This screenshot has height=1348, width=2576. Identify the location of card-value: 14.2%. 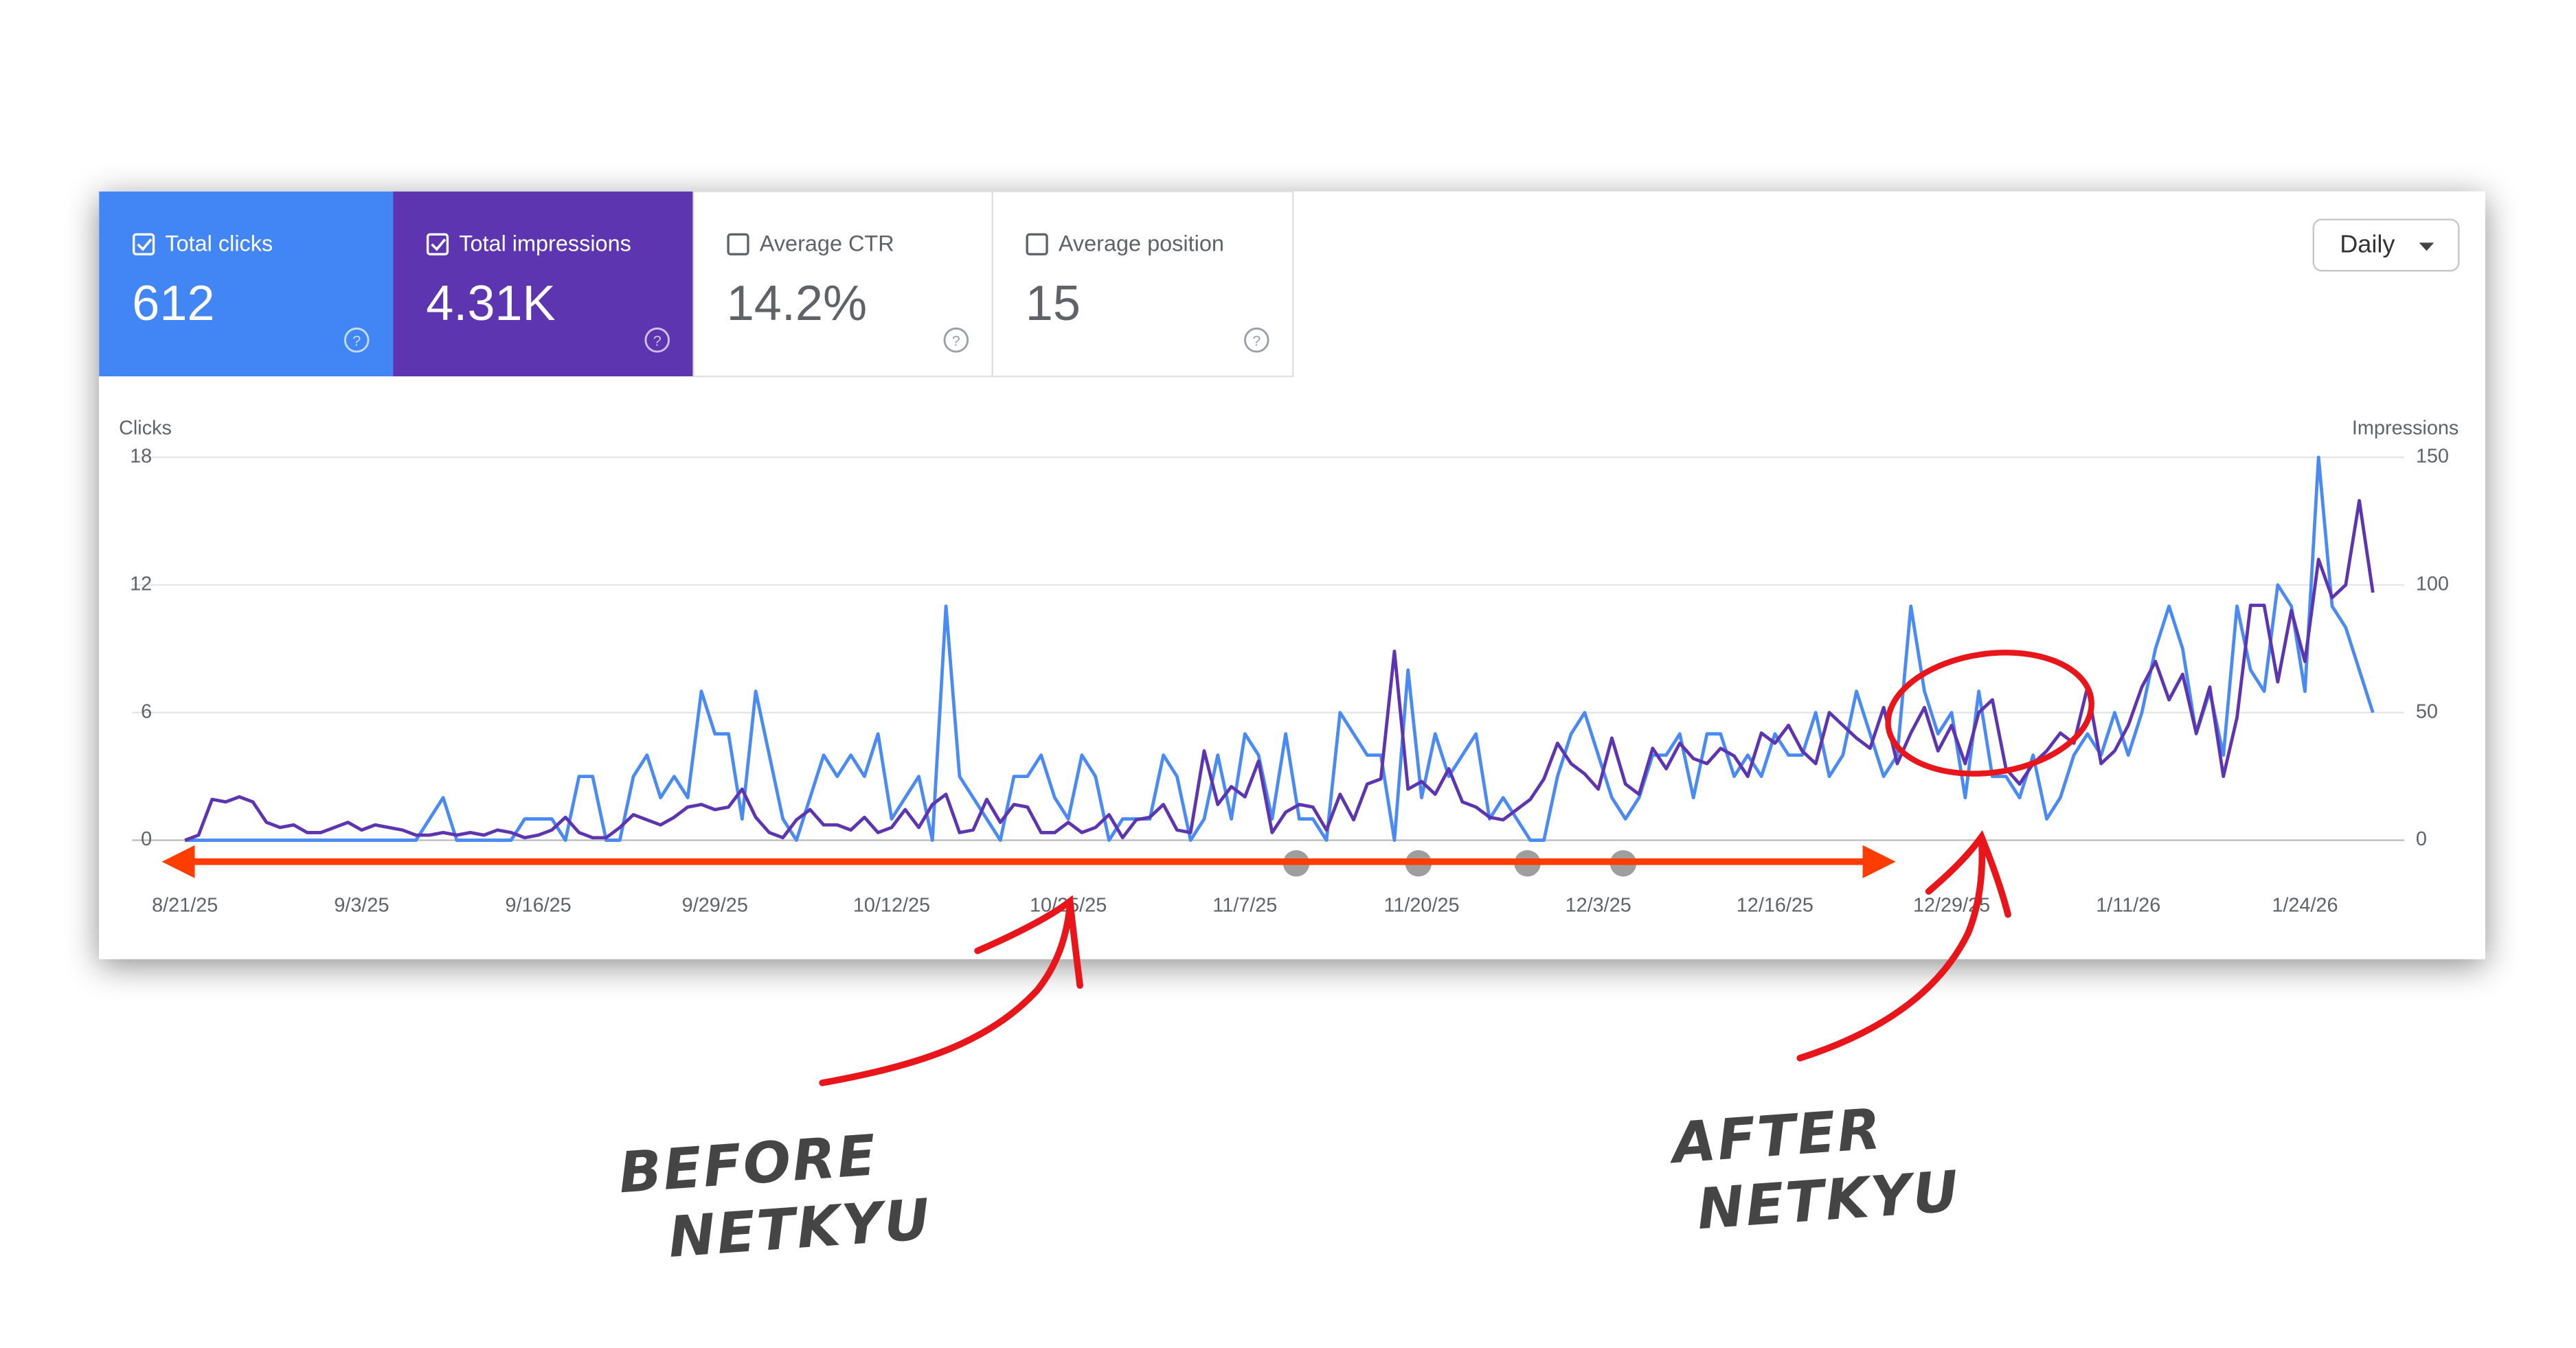
(797, 303).